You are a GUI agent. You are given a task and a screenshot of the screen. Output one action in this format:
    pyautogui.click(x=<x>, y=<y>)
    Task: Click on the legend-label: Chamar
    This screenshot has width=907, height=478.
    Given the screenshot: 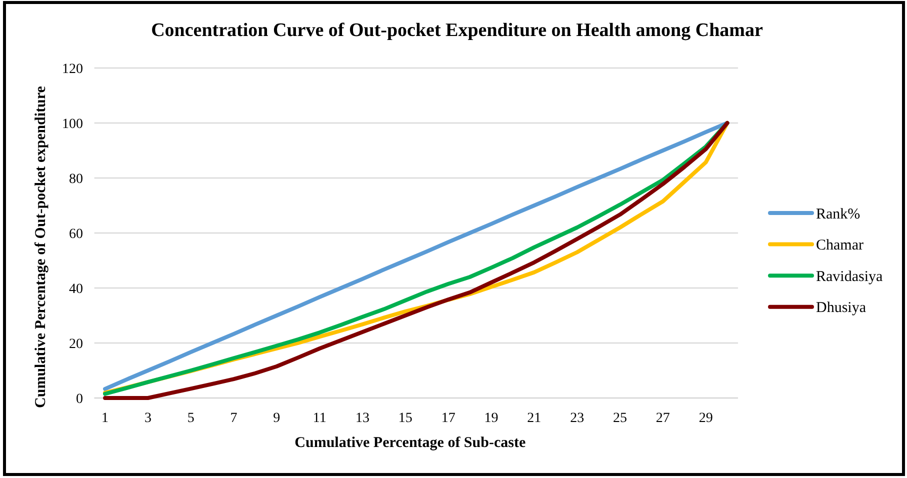 What is the action you would take?
    pyautogui.click(x=840, y=246)
    